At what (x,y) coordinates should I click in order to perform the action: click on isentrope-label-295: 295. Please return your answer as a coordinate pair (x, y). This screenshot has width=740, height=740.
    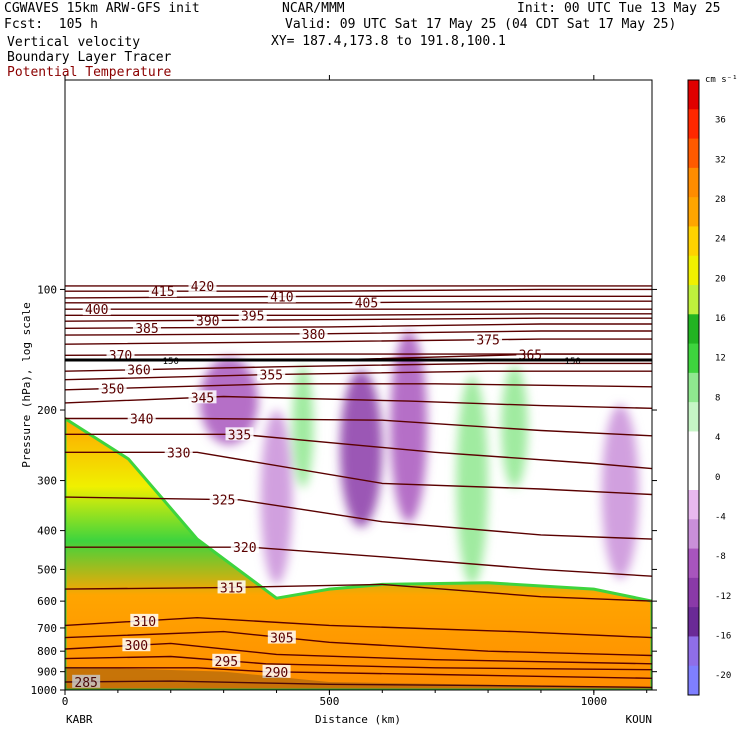
    Looking at the image, I should click on (226, 662).